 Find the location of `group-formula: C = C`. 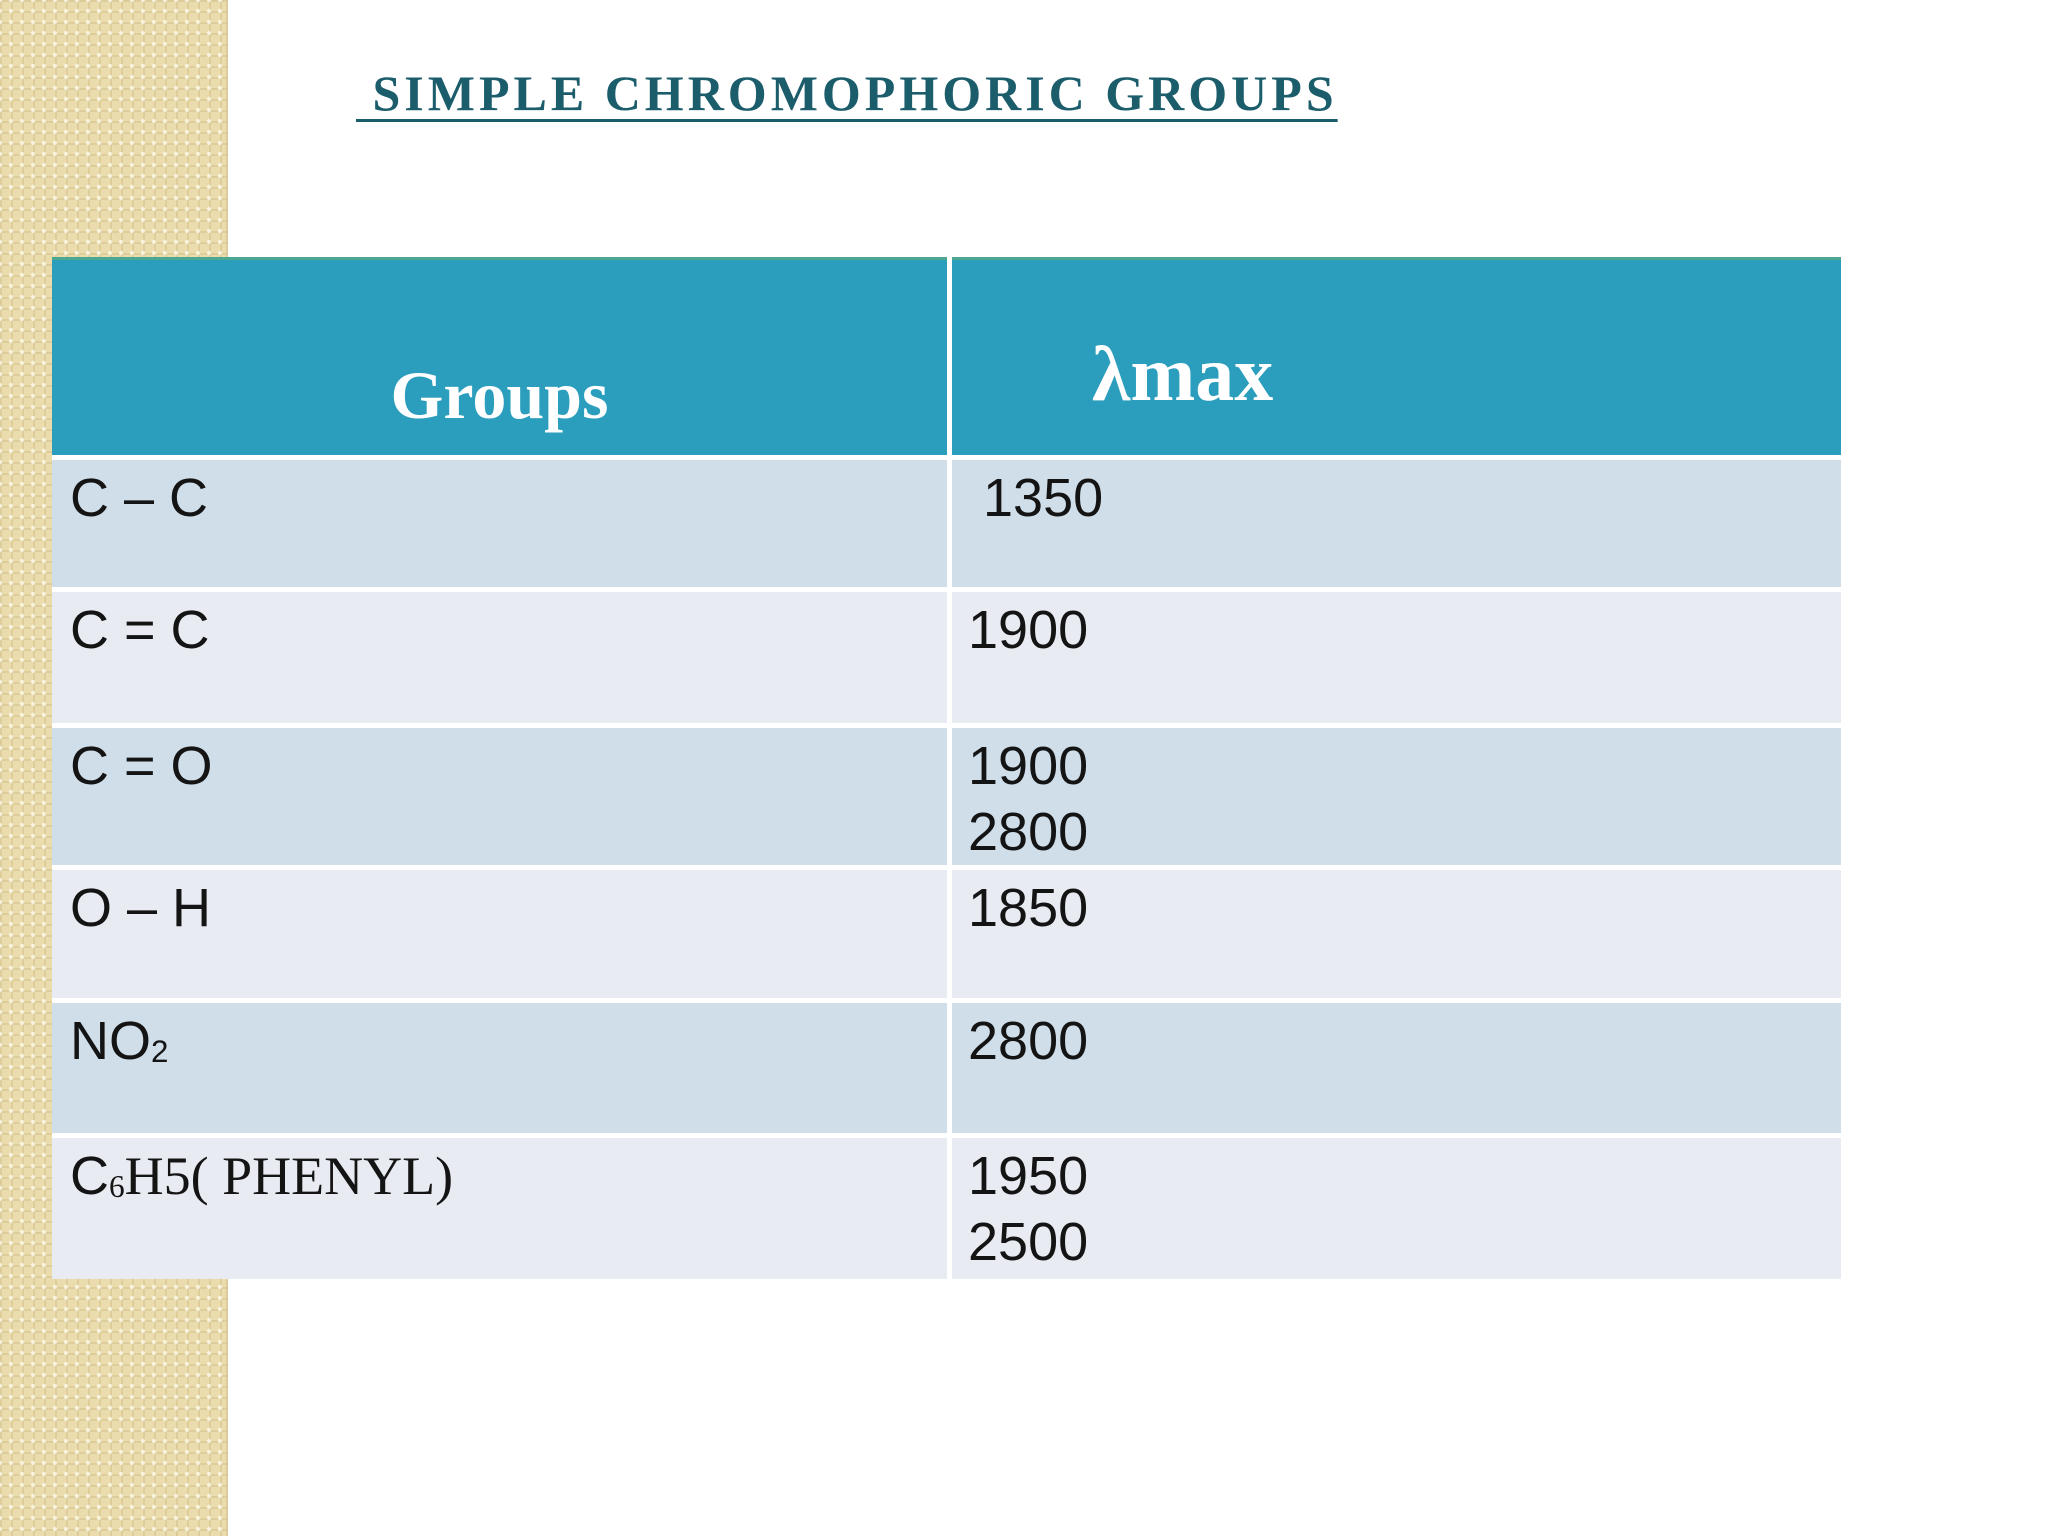

group-formula: C = C is located at coordinates (140, 630).